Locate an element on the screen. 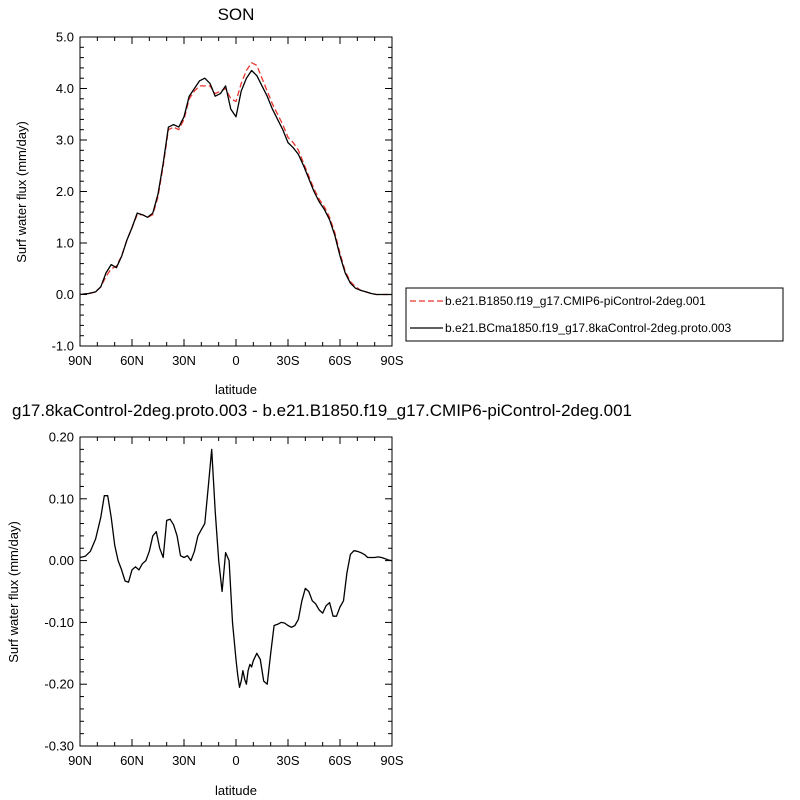 Image resolution: width=800 pixels, height=800 pixels. top-chart-x-tick-label: 60S is located at coordinates (339, 360).